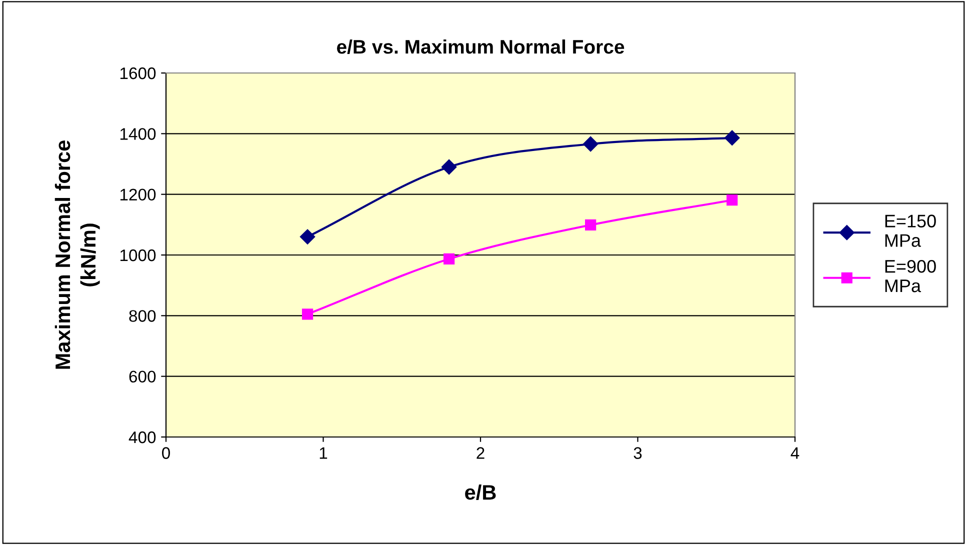 This screenshot has height=545, width=967. I want to click on y-tick-label: 1000, so click(138, 255).